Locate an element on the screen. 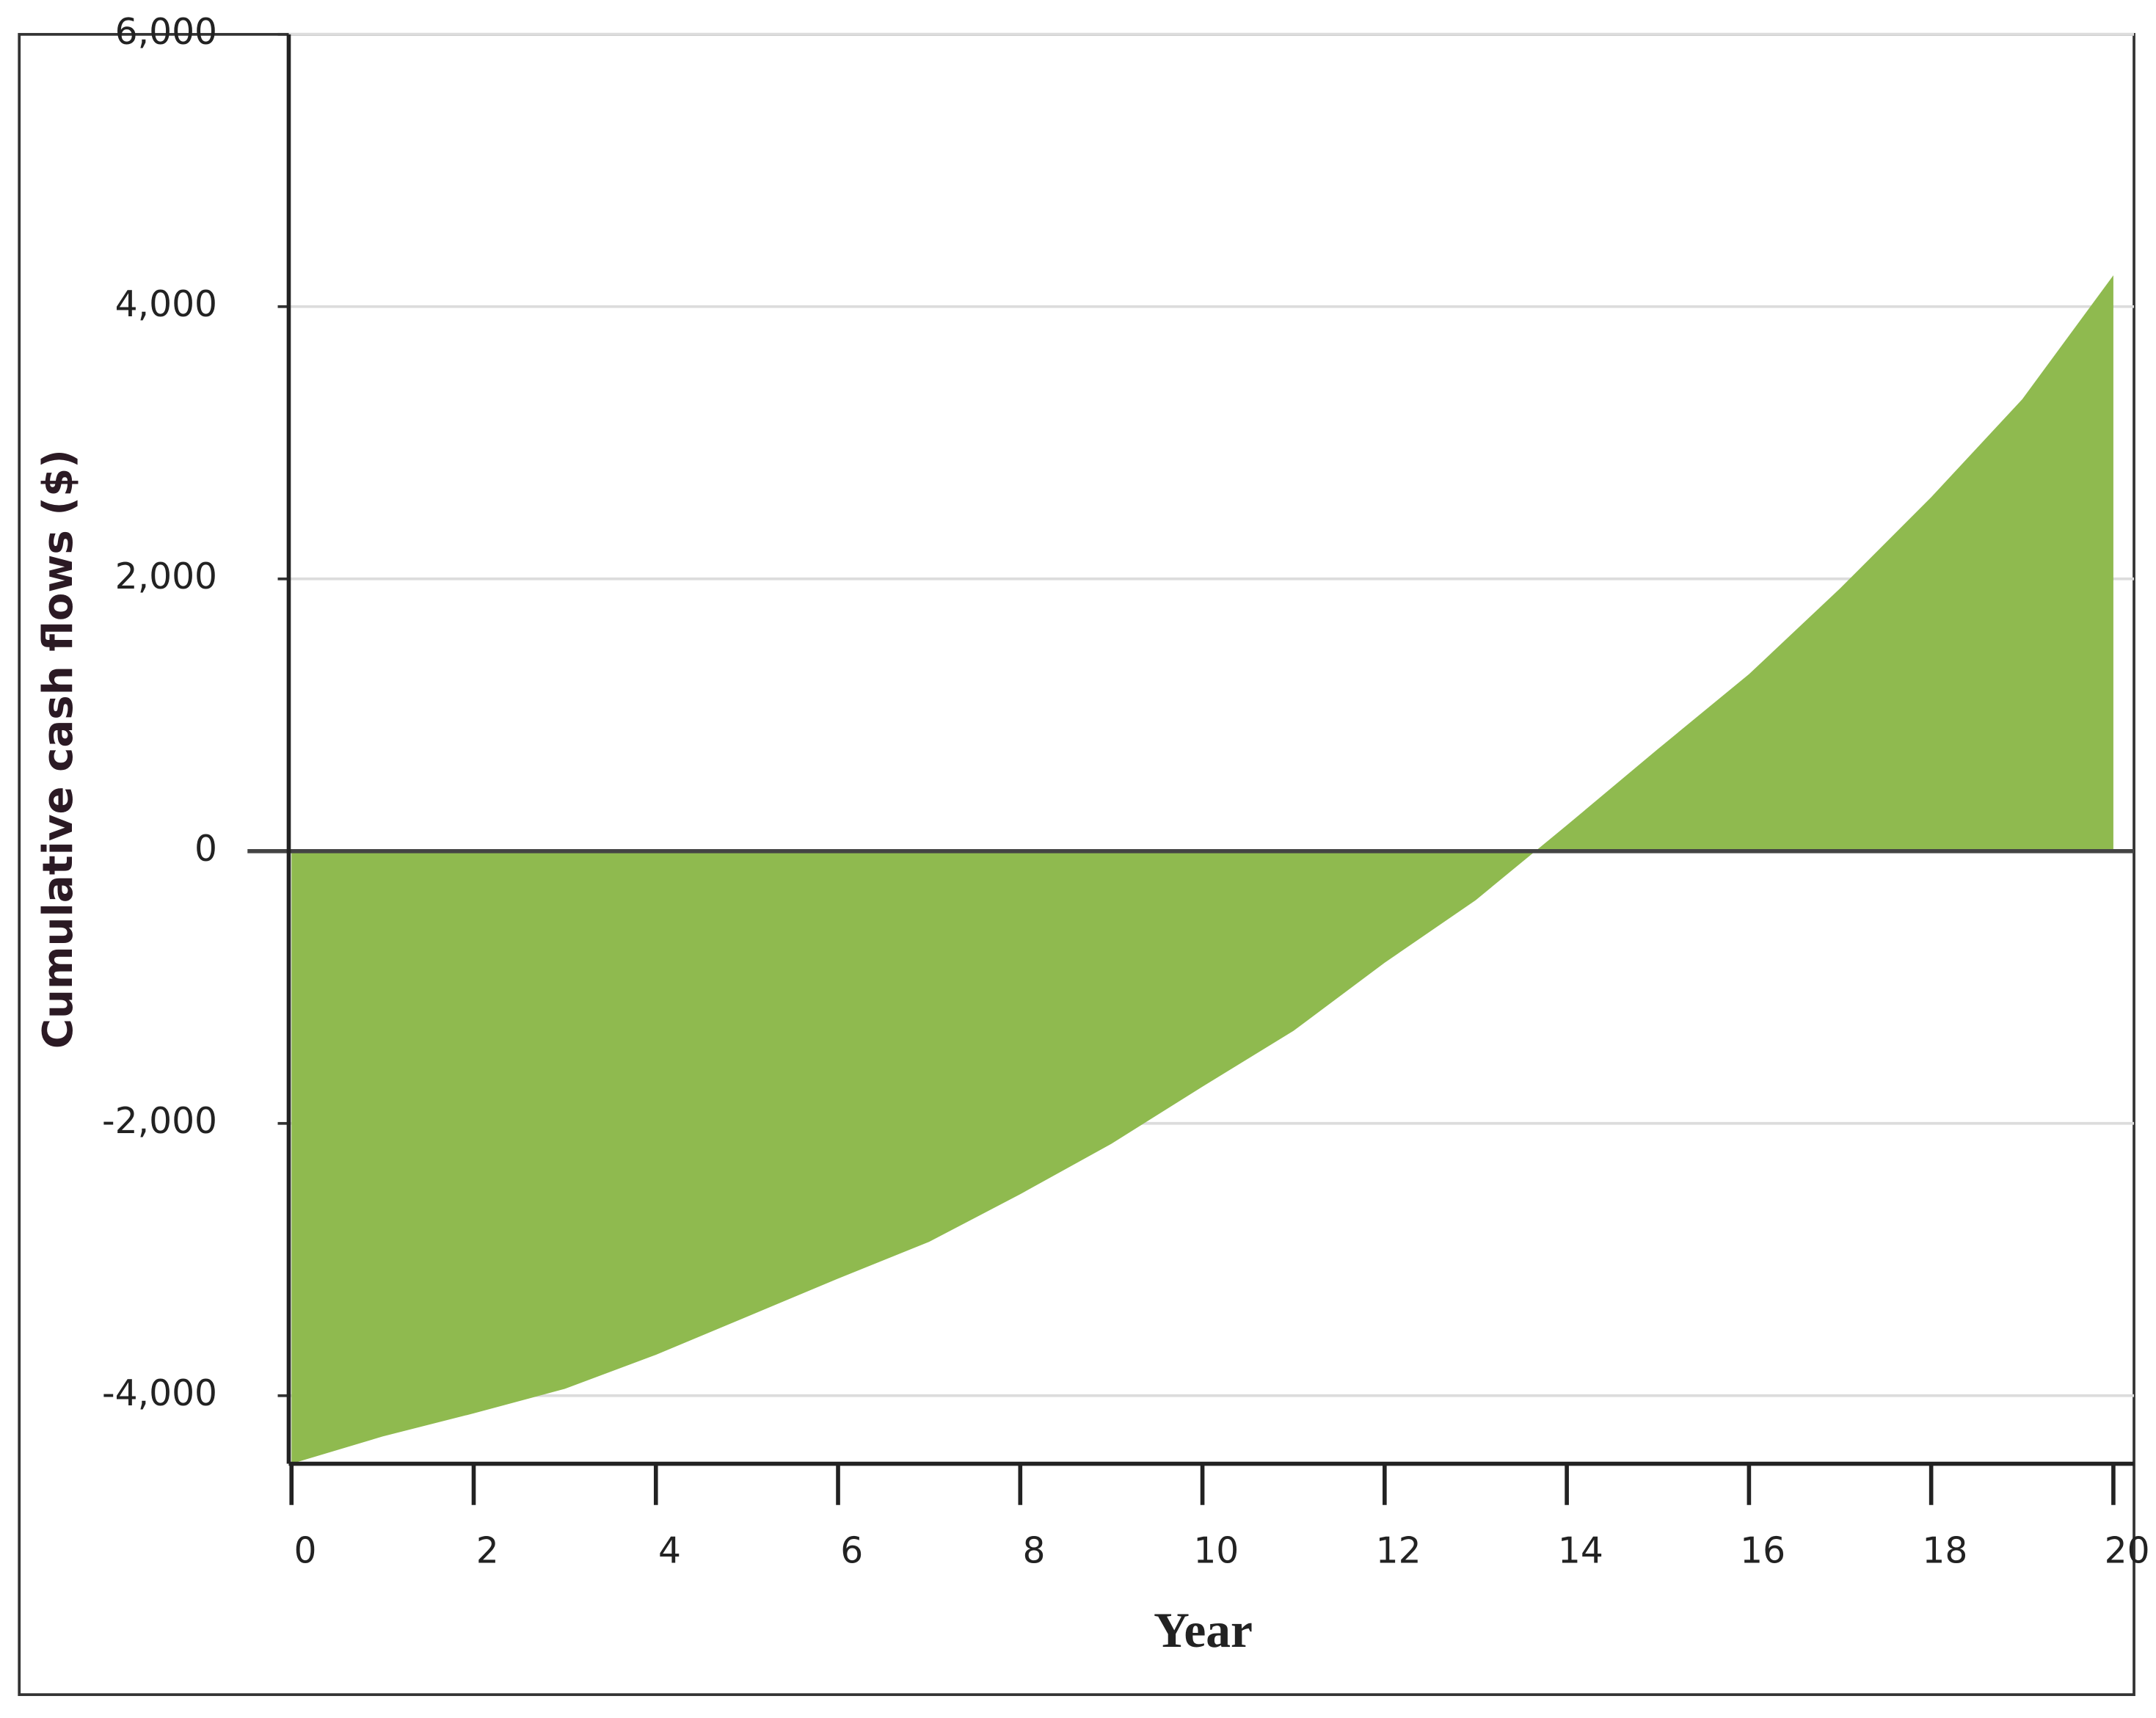 Image resolution: width=2156 pixels, height=1718 pixels. x-tick-label: 8 is located at coordinates (1034, 1550).